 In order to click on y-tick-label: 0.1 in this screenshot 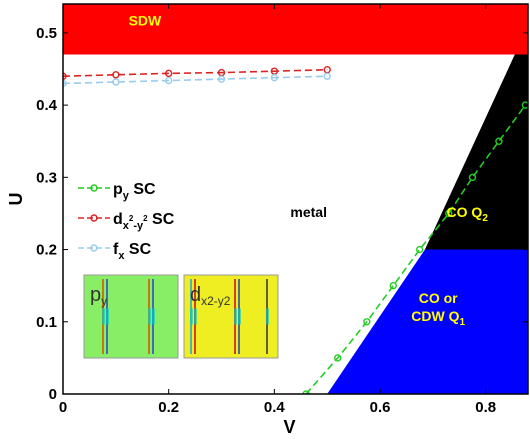, I will do `click(46, 322)`.